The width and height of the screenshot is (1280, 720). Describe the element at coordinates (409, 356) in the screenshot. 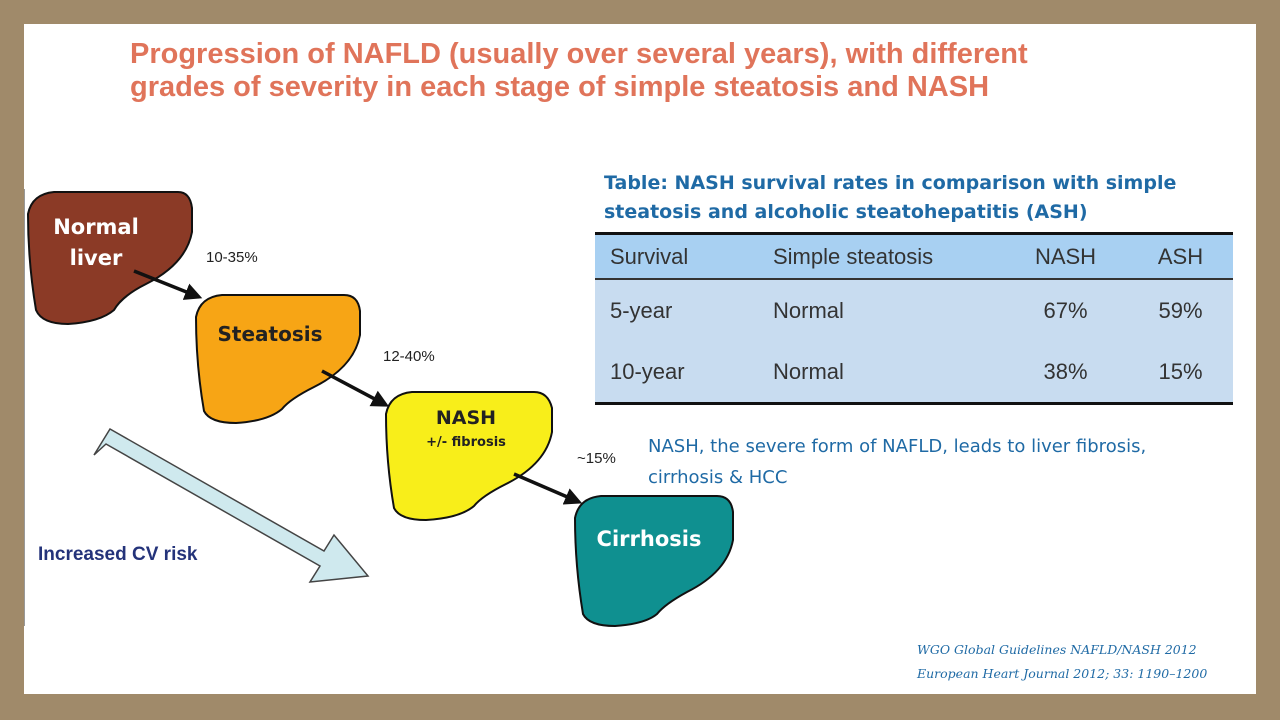

I see `transition-label-2: 12-40%` at that location.